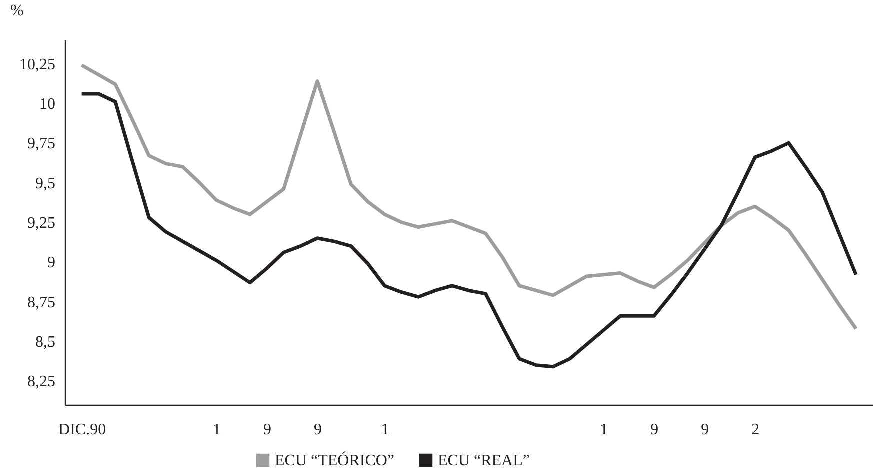 The height and width of the screenshot is (475, 874). What do you see at coordinates (42, 144) in the screenshot?
I see `y-tick-label: 9,75` at bounding box center [42, 144].